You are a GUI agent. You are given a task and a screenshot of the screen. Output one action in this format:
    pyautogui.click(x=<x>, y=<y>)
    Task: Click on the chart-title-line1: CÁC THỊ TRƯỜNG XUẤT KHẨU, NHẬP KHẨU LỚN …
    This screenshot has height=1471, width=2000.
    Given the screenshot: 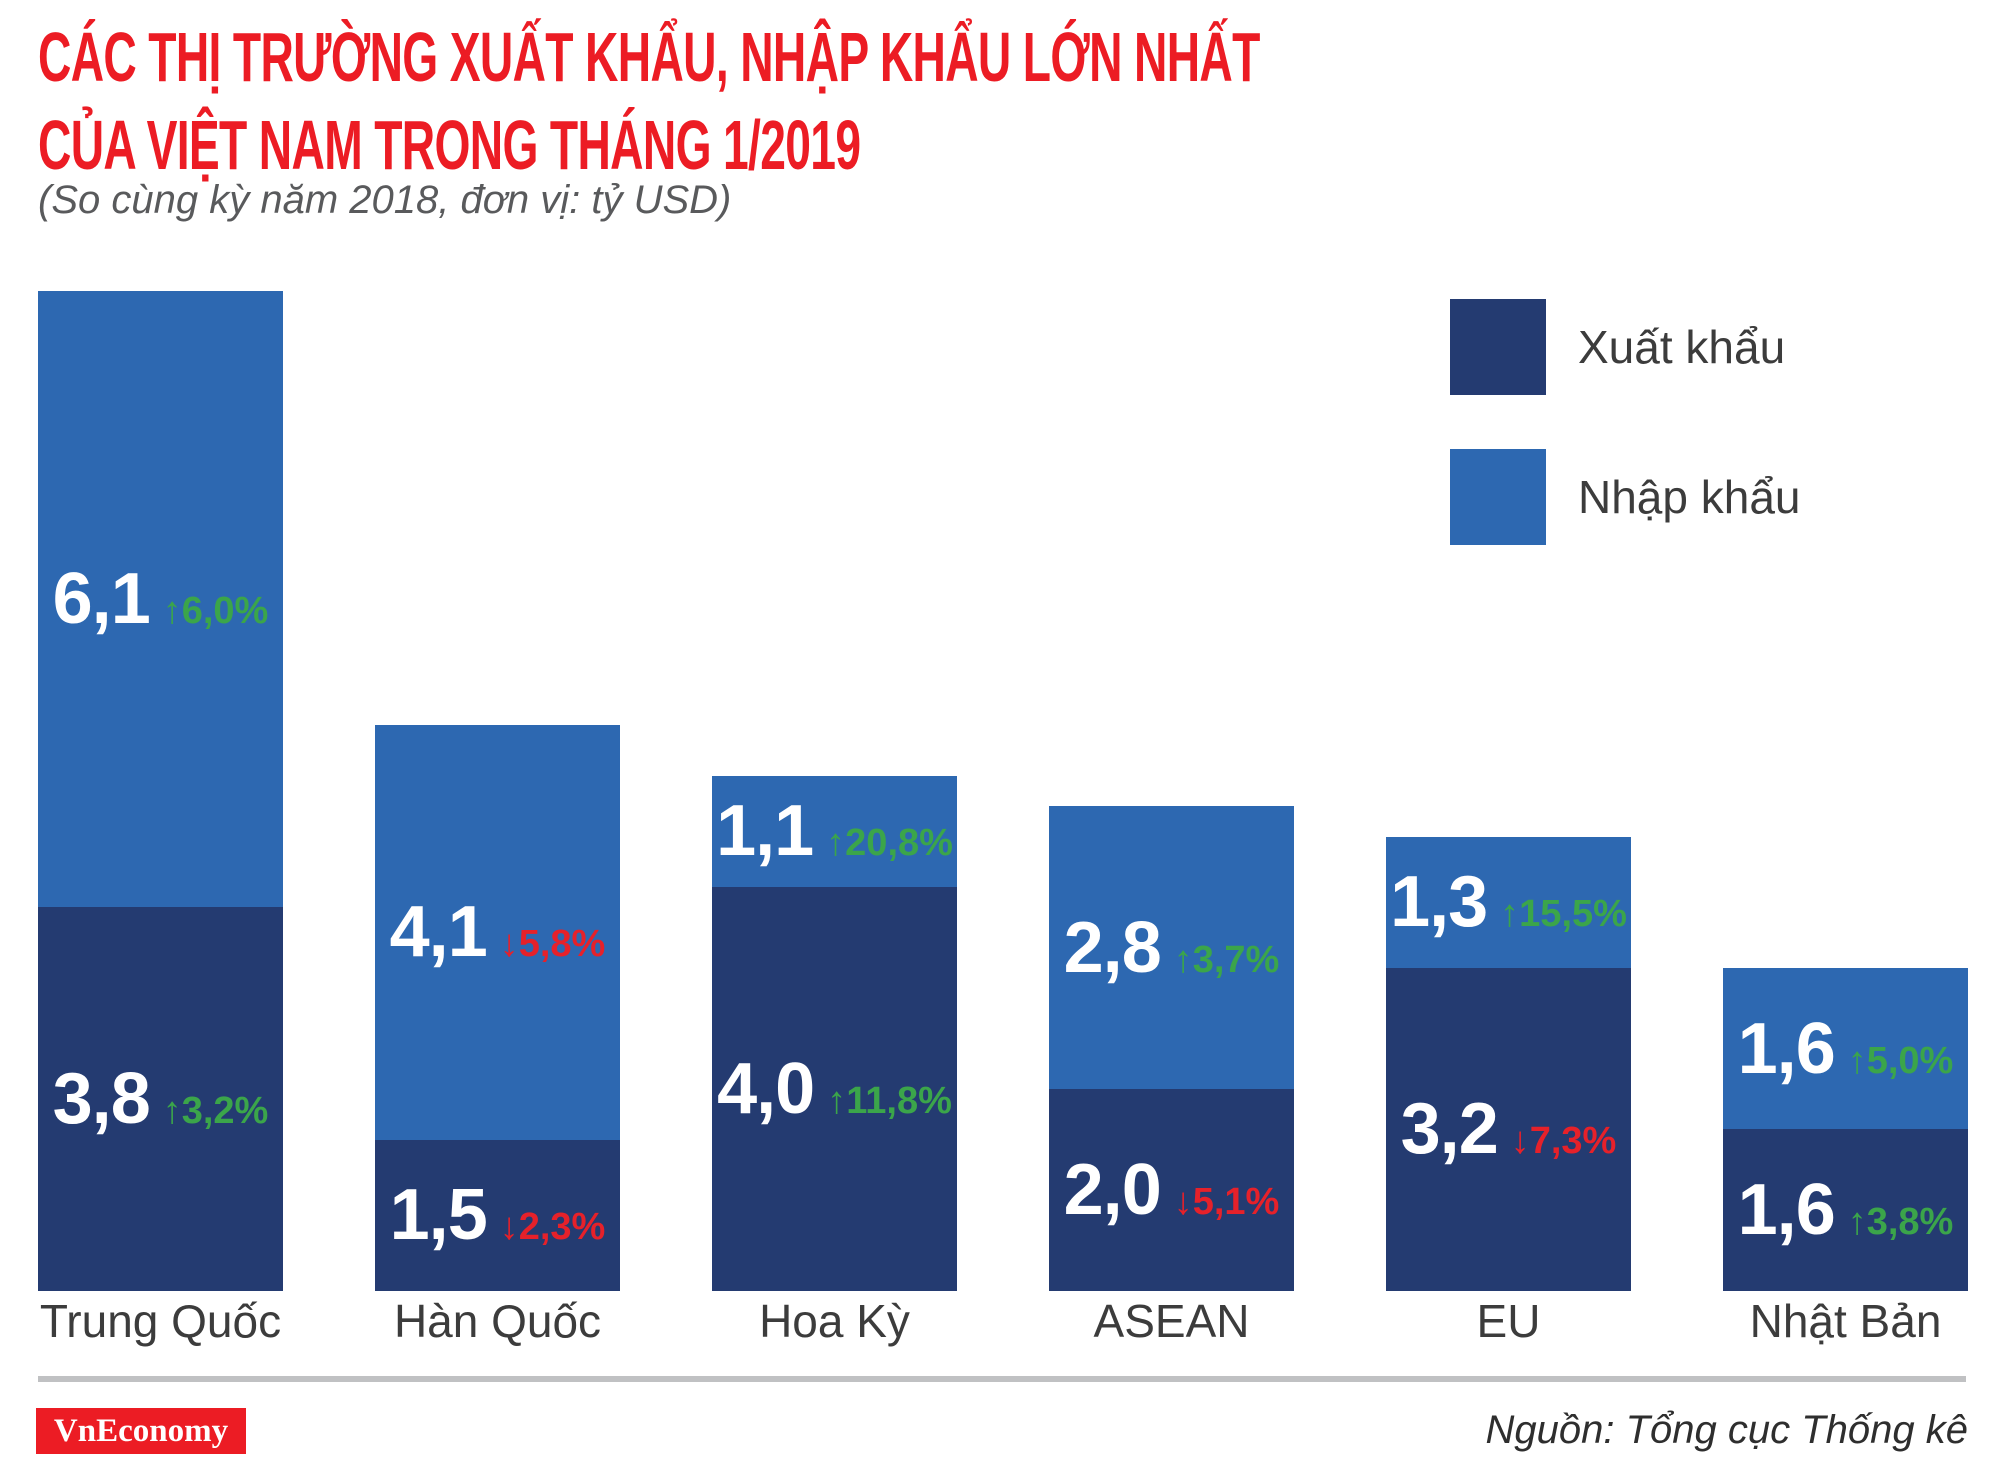 What is the action you would take?
    pyautogui.click(x=649, y=57)
    